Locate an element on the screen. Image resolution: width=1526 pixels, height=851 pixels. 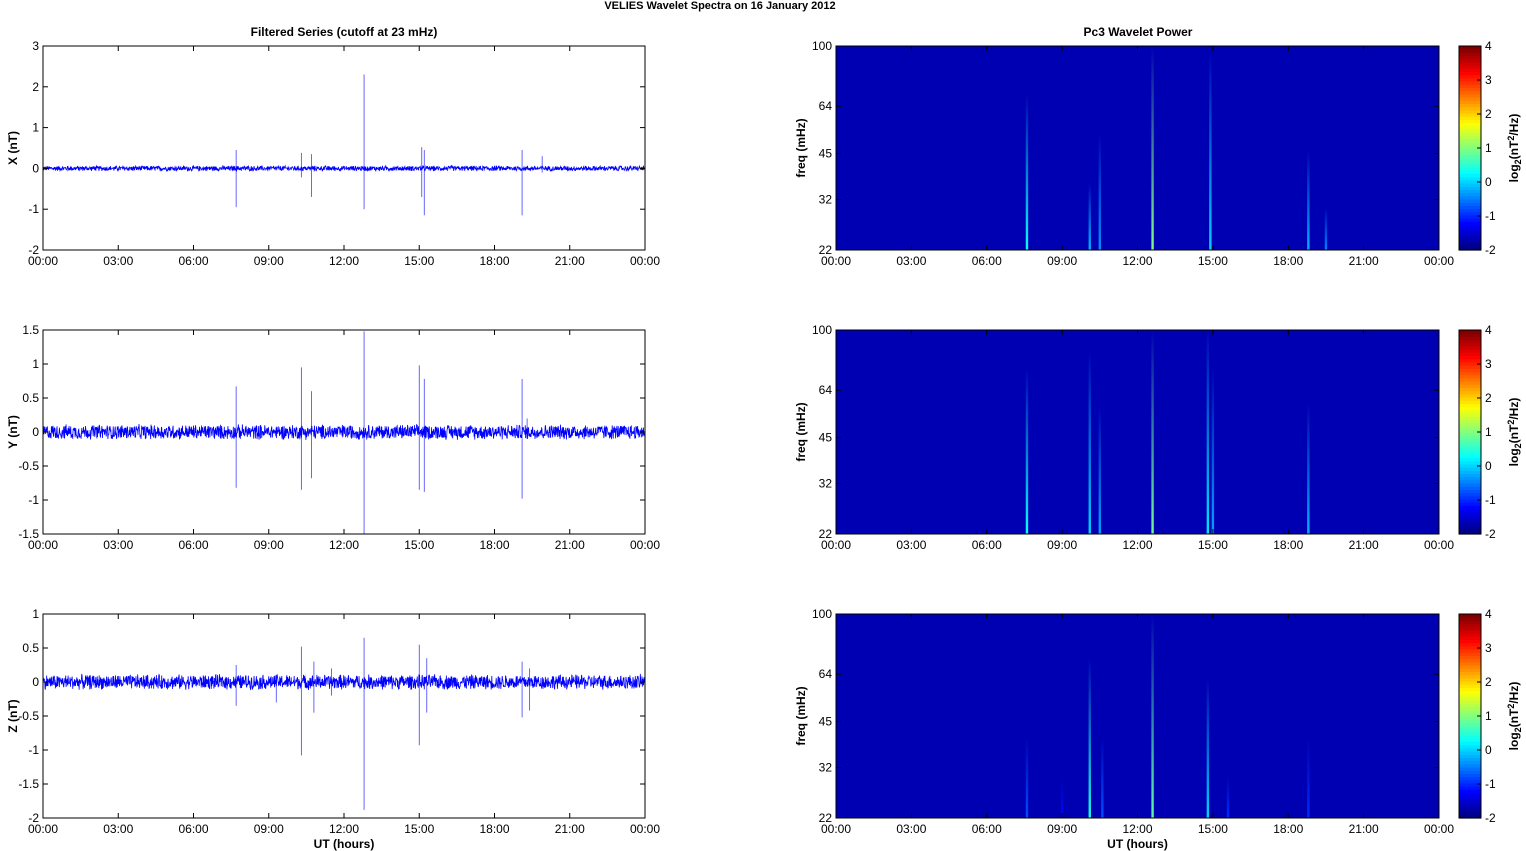
right-x-tick-label: 18:00 is located at coordinates (1288, 829).